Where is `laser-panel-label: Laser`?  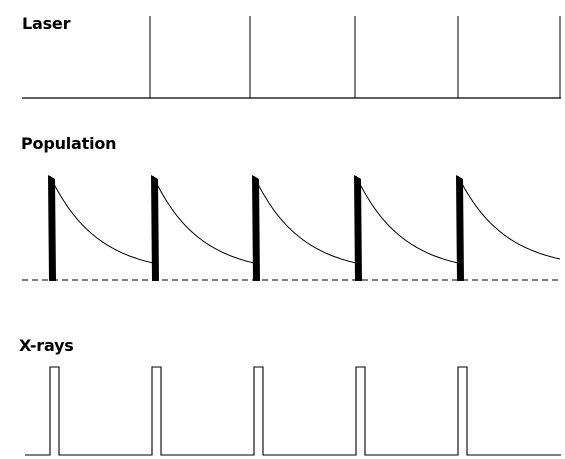 laser-panel-label: Laser is located at coordinates (46, 23).